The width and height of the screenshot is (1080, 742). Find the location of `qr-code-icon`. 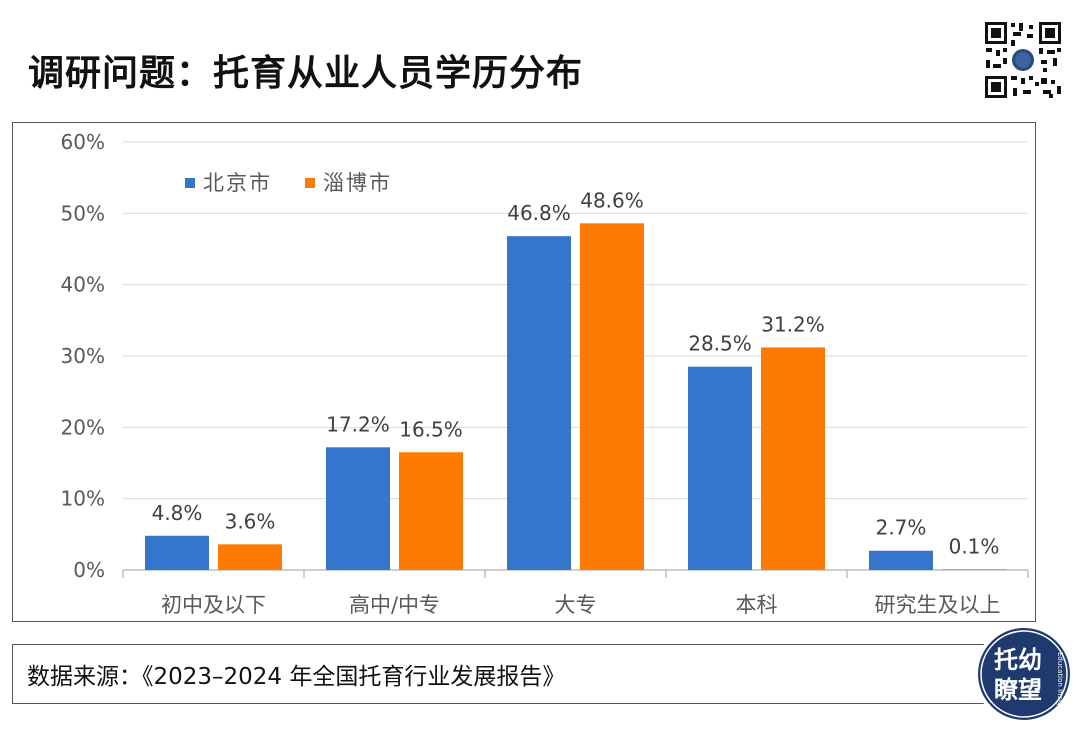

qr-code-icon is located at coordinates (1023, 60).